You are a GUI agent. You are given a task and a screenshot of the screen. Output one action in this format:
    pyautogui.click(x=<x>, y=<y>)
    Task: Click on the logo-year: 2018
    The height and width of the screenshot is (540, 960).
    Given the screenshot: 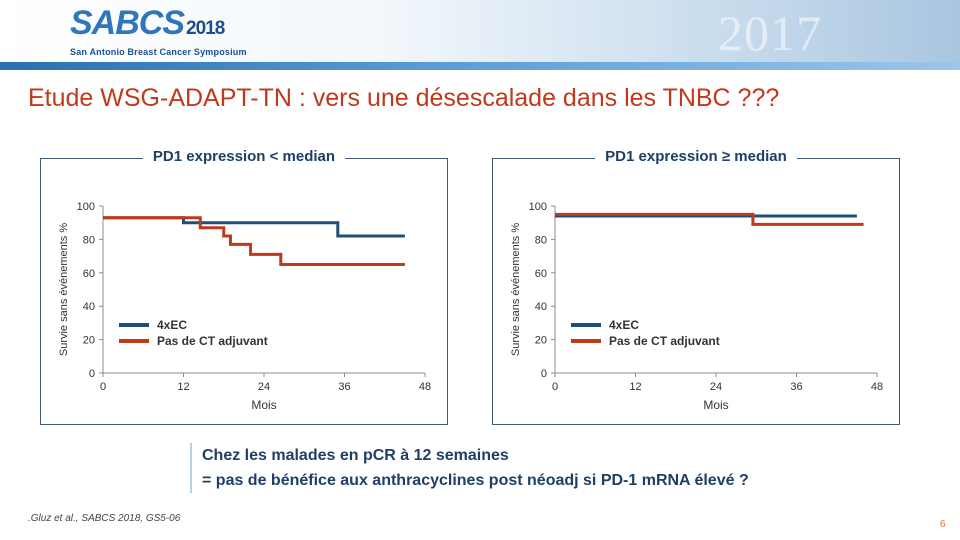 What is the action you would take?
    pyautogui.click(x=205, y=28)
    